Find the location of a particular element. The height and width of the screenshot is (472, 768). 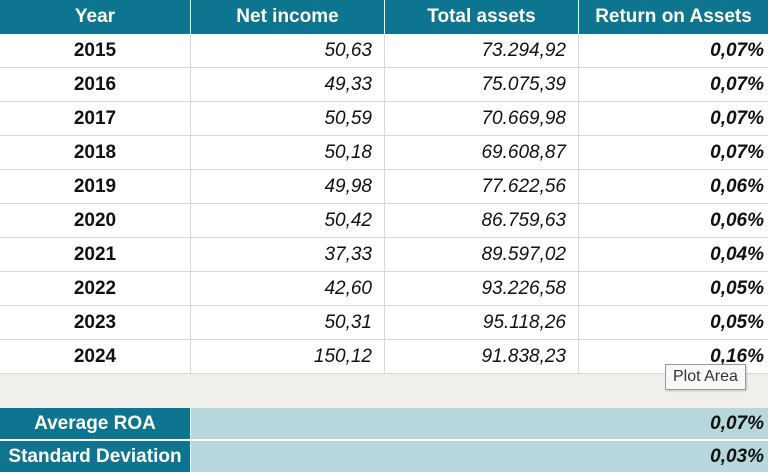

total-assets-cell: 93.226,58 is located at coordinates (482, 288).